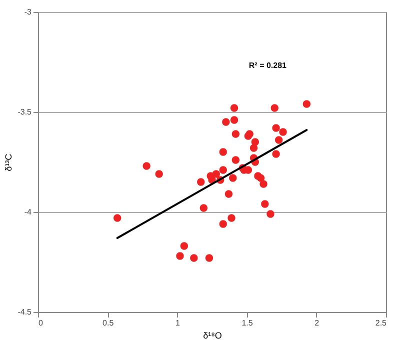 The height and width of the screenshot is (349, 400). What do you see at coordinates (9, 162) in the screenshot?
I see `y-axis-title: δ¹³C` at bounding box center [9, 162].